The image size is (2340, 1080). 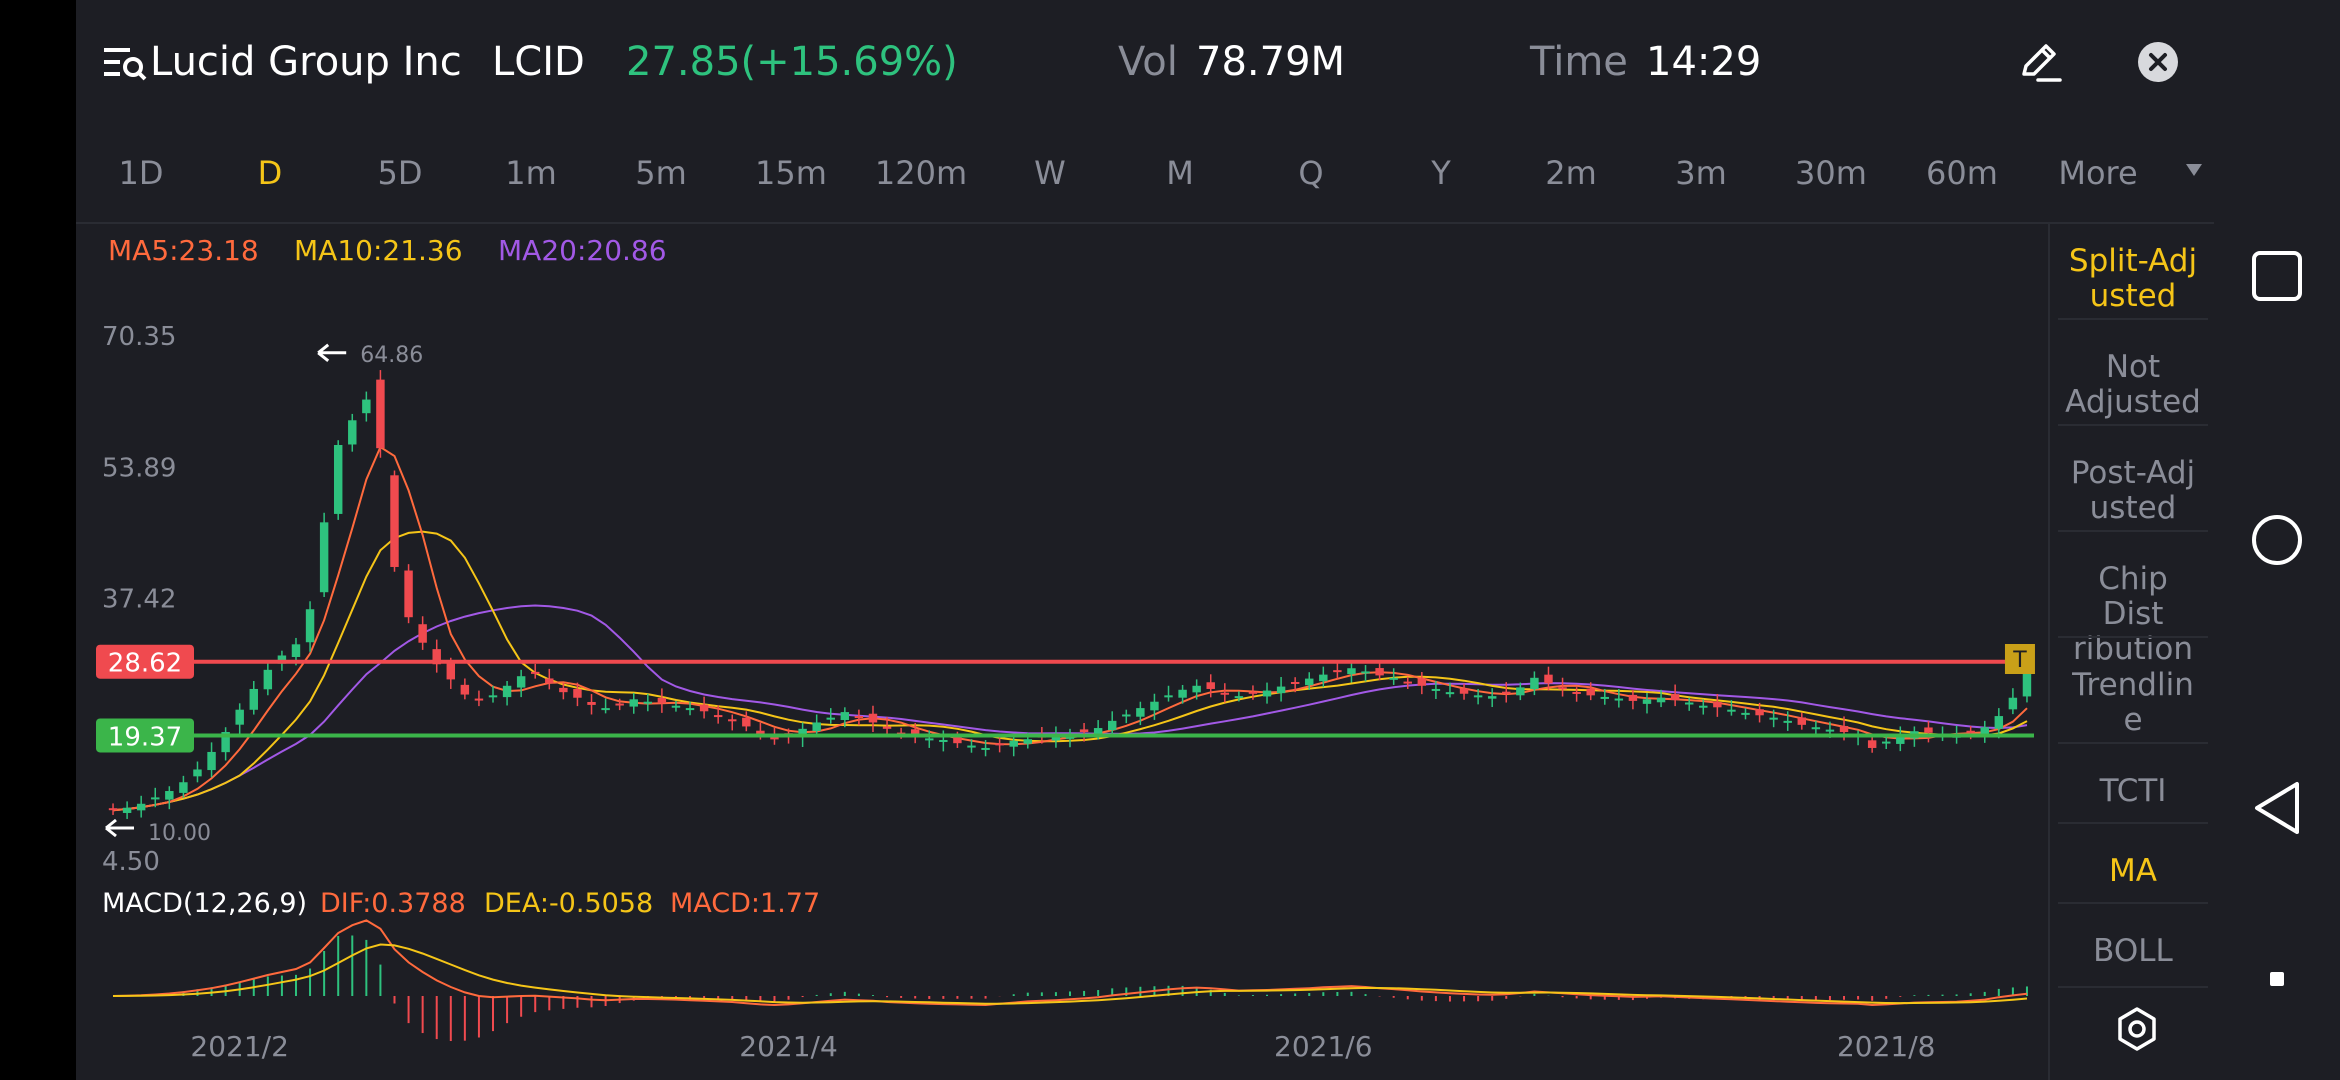 I want to click on option-split-adjusted: Split-Adj usted, so click(x=2133, y=278).